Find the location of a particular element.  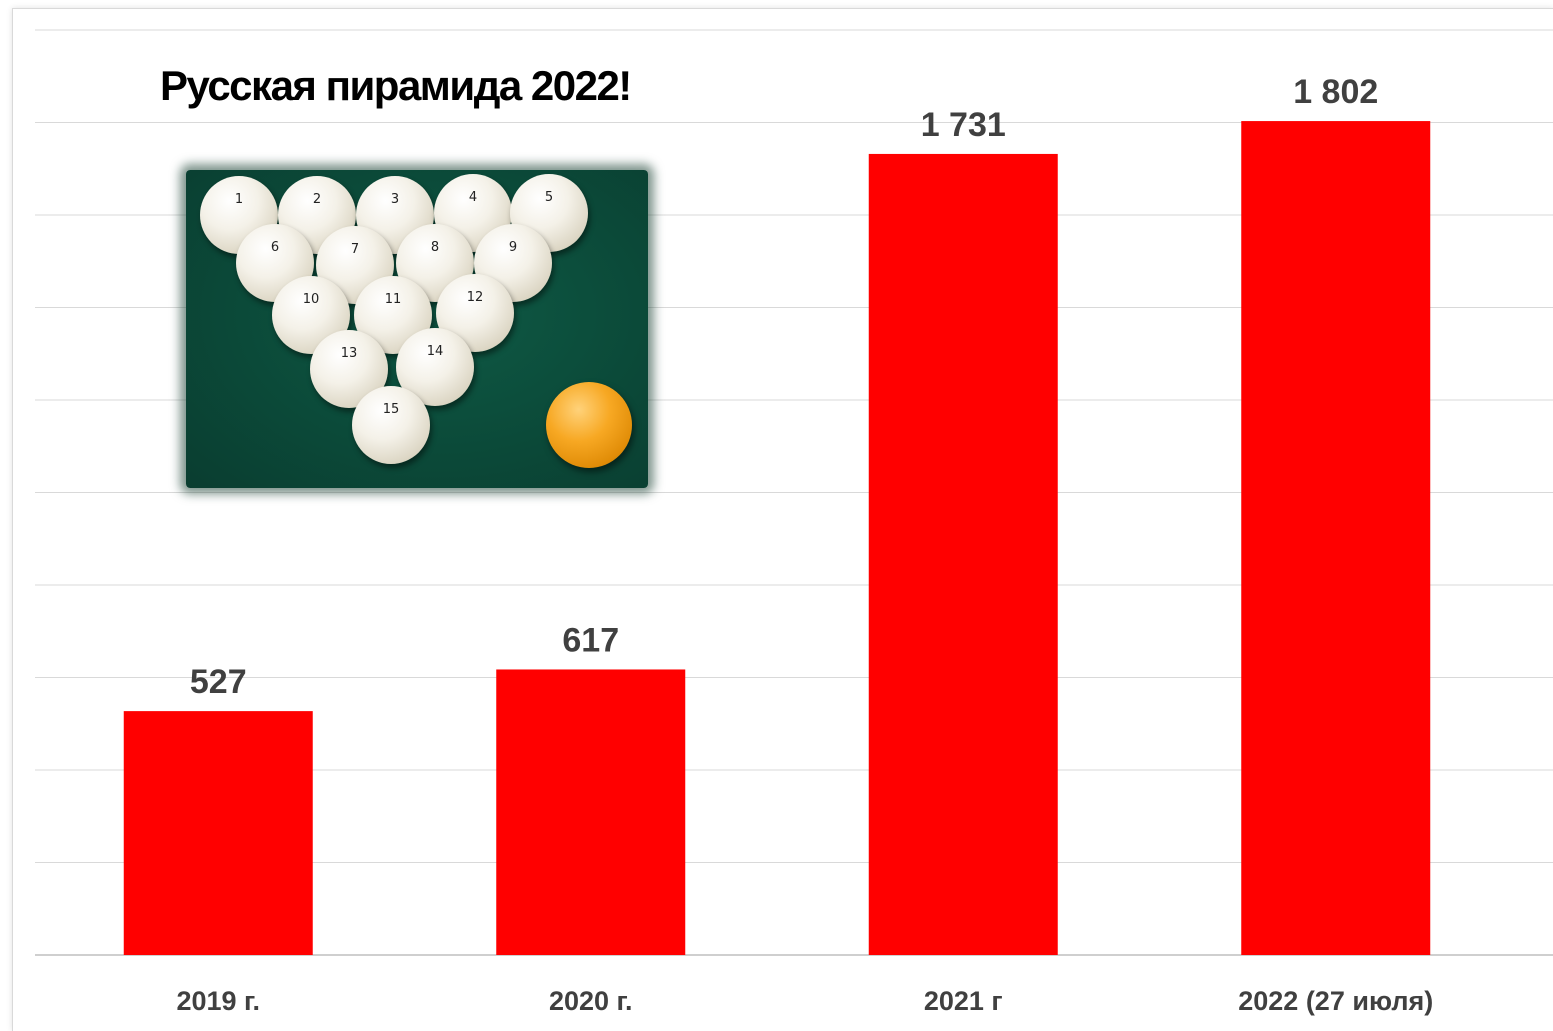

ball-6: 6 is located at coordinates (275, 263).